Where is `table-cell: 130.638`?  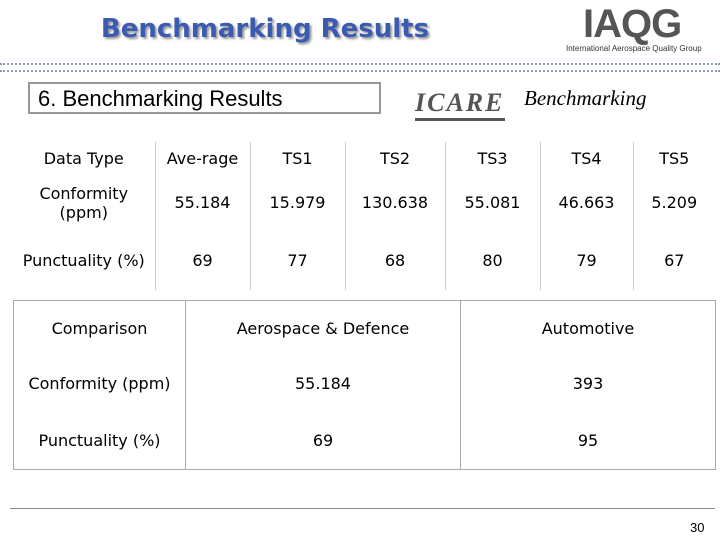
table-cell: 130.638 is located at coordinates (394, 202).